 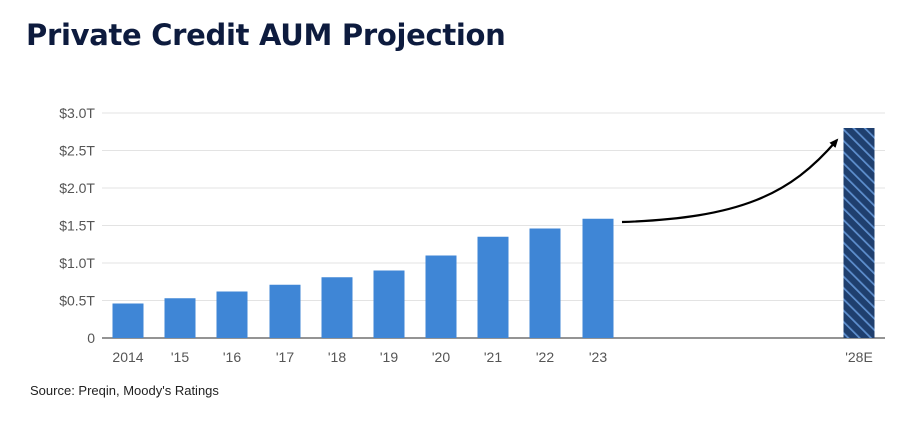 I want to click on source-note: Source: Preqin, Moody's Ratings, so click(x=124, y=390).